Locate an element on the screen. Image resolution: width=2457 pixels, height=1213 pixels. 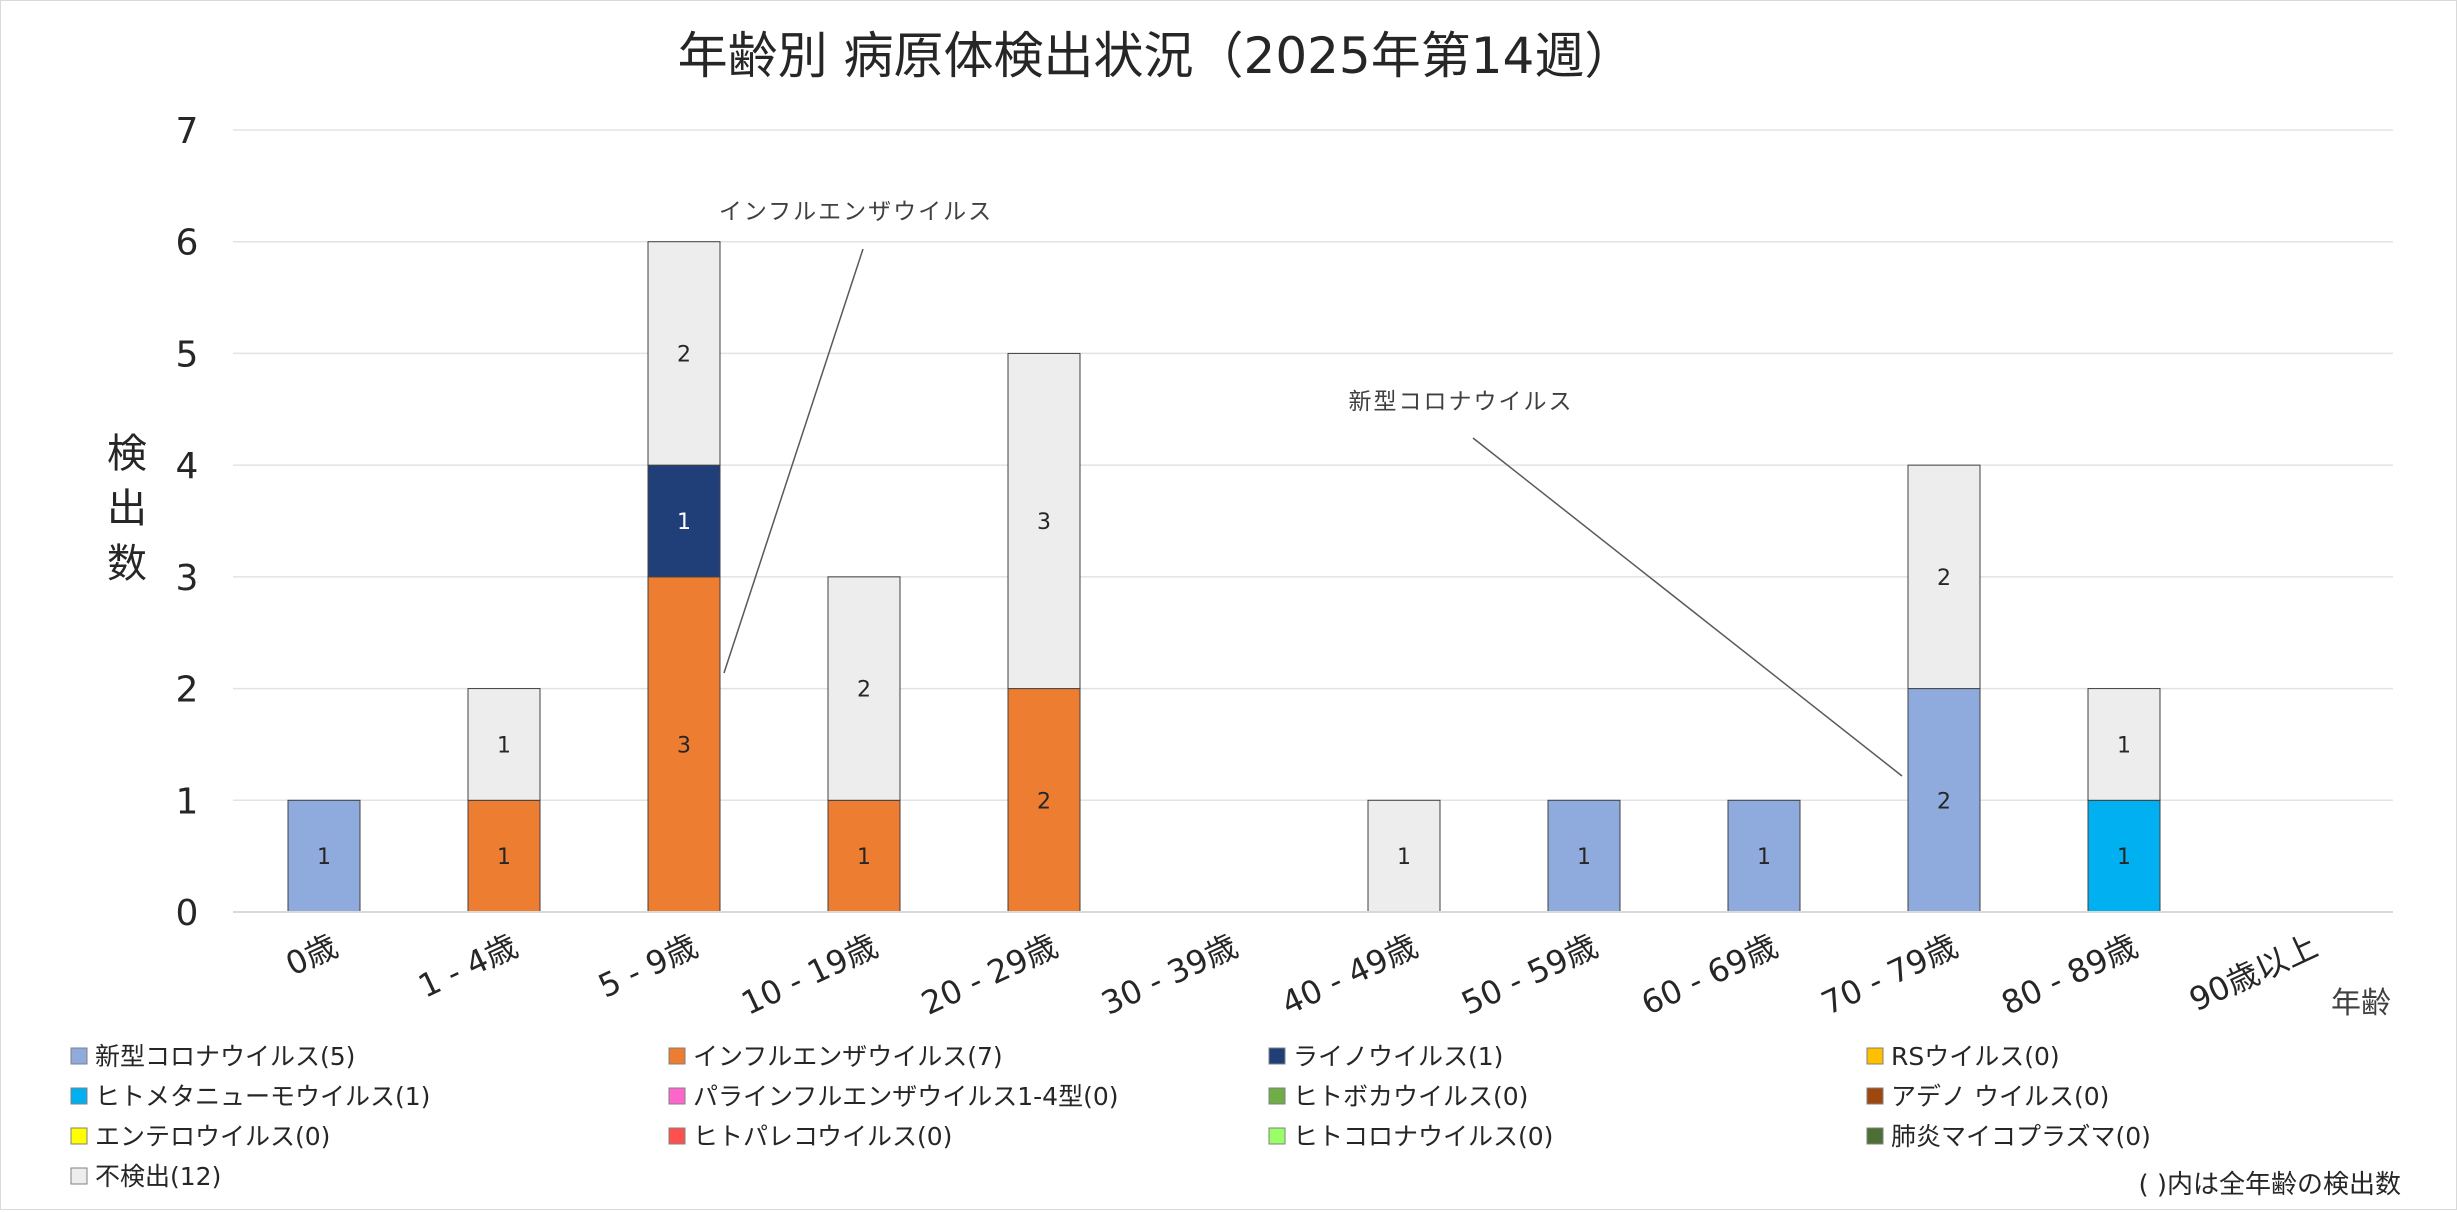
y-tick-label: 3 is located at coordinates (187, 578).